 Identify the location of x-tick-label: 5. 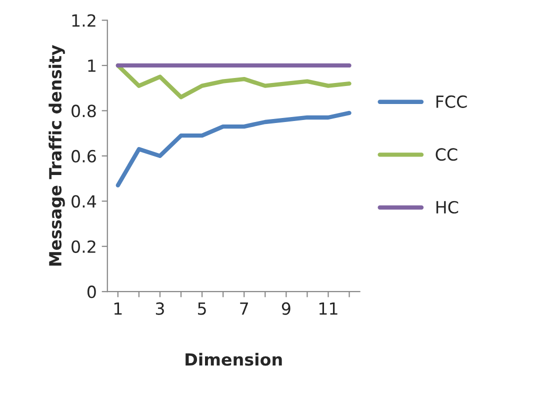
(202, 308).